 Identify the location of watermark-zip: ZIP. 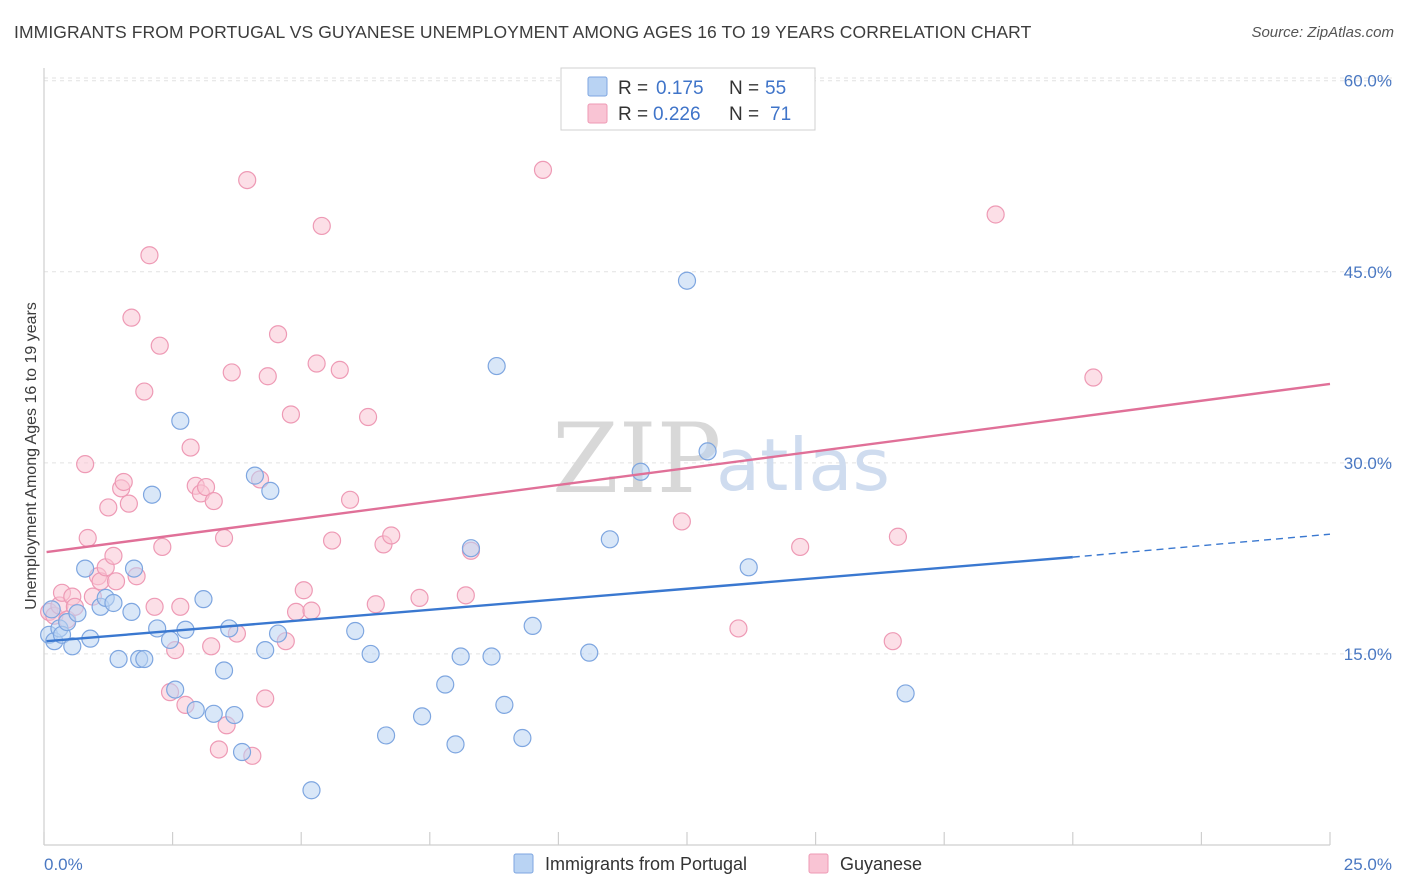
(636, 459).